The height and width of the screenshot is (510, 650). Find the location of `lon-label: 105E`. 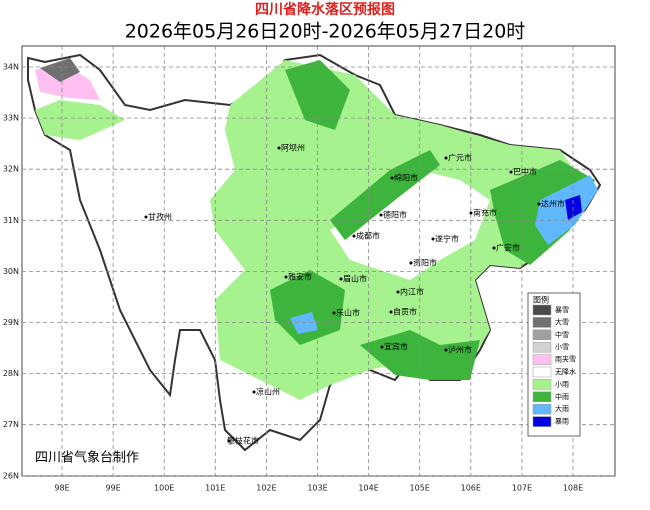

lon-label: 105E is located at coordinates (420, 488).